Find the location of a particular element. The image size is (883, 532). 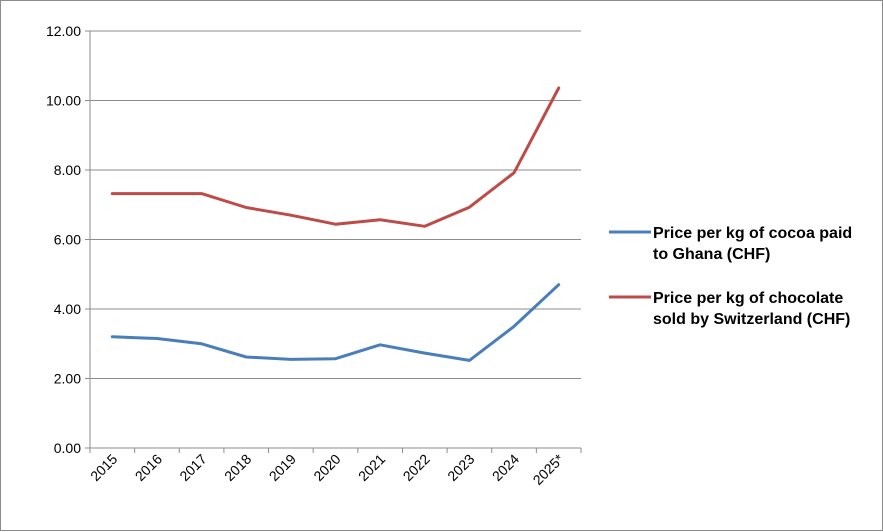

y-tick-label: 6.00 is located at coordinates (67, 240).